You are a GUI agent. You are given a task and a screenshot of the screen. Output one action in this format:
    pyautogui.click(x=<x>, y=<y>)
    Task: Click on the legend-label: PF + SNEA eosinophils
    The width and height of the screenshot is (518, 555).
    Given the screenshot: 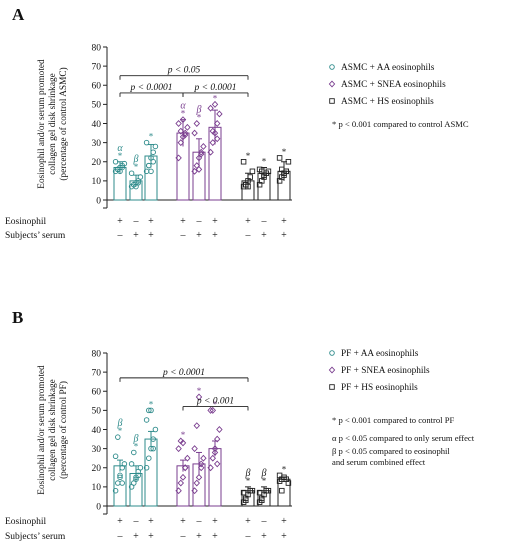 What is the action you would take?
    pyautogui.click(x=385, y=371)
    